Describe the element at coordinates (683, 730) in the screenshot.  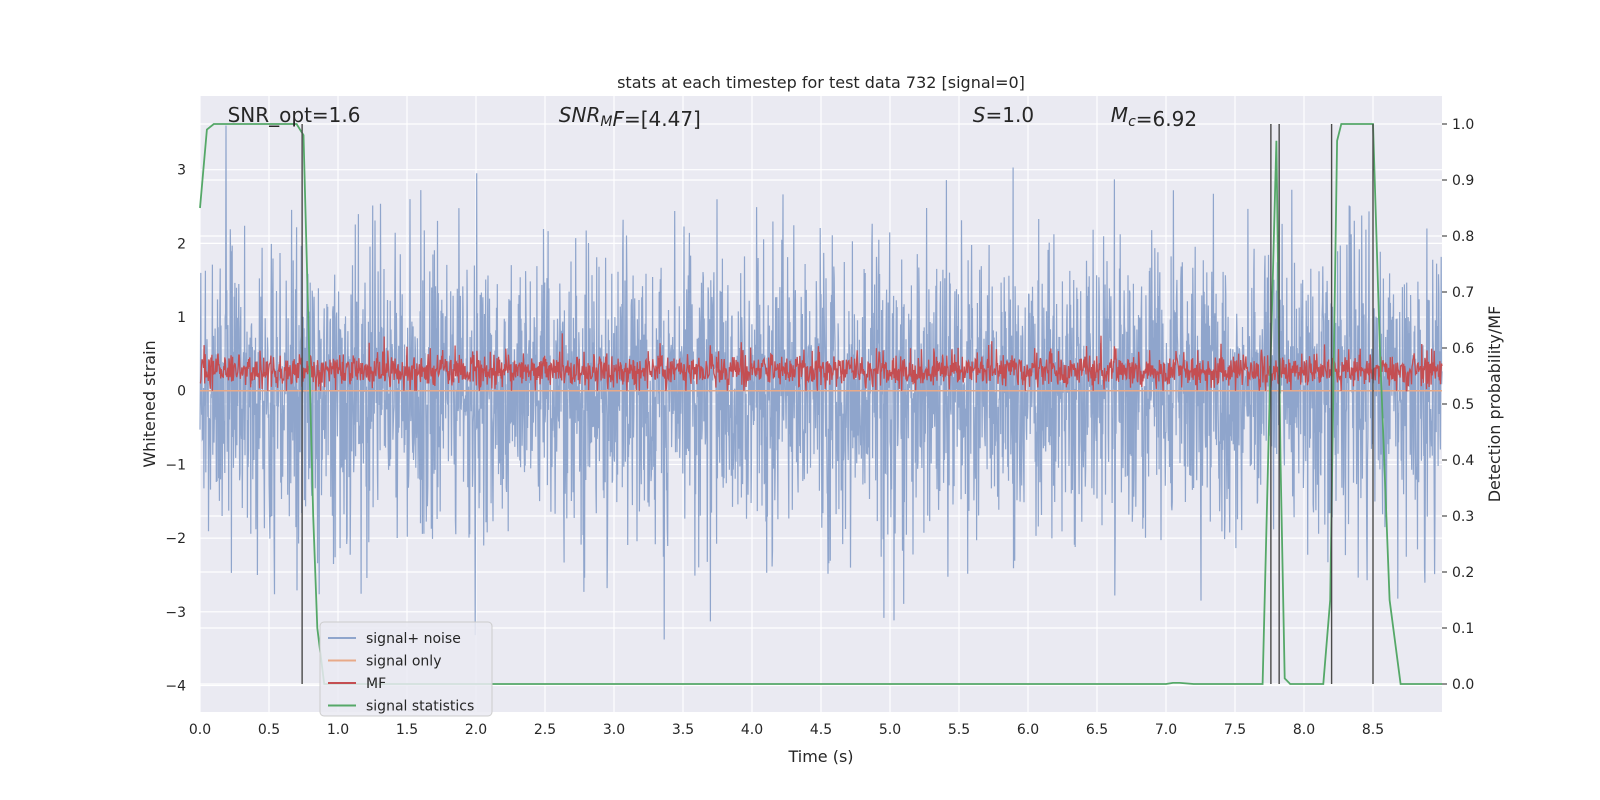
I see `x-tick-label: 3.5` at that location.